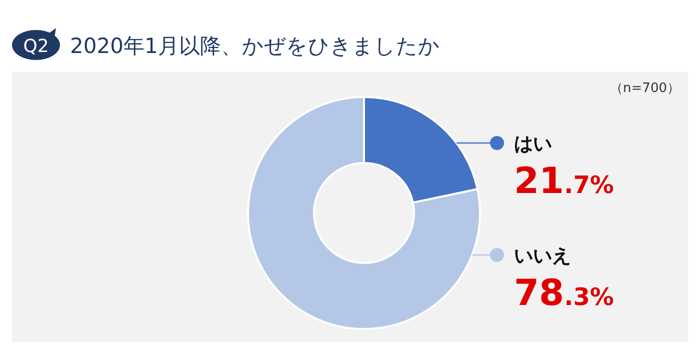  Describe the element at coordinates (36, 46) in the screenshot. I see `text: Q2` at that location.